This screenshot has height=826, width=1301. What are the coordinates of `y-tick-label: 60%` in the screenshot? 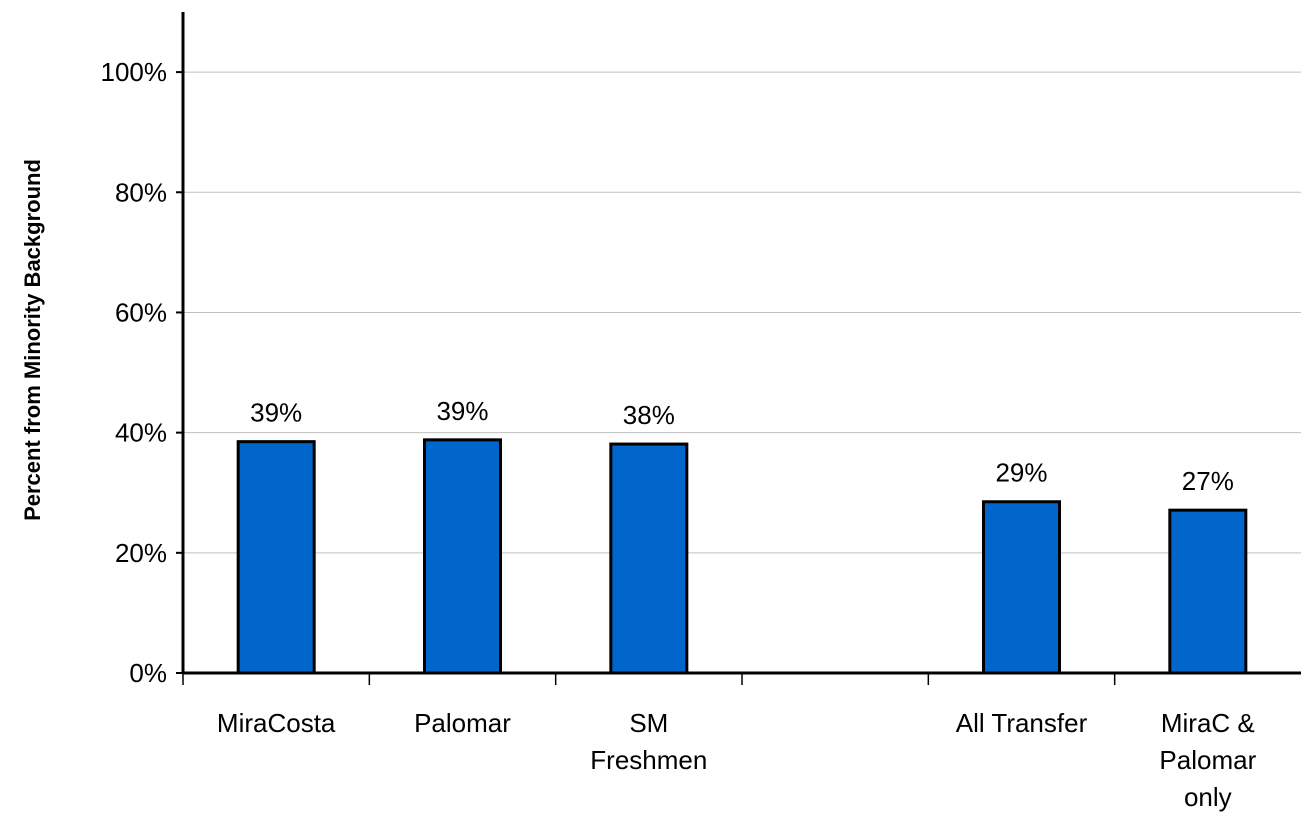 It's located at (141, 312).